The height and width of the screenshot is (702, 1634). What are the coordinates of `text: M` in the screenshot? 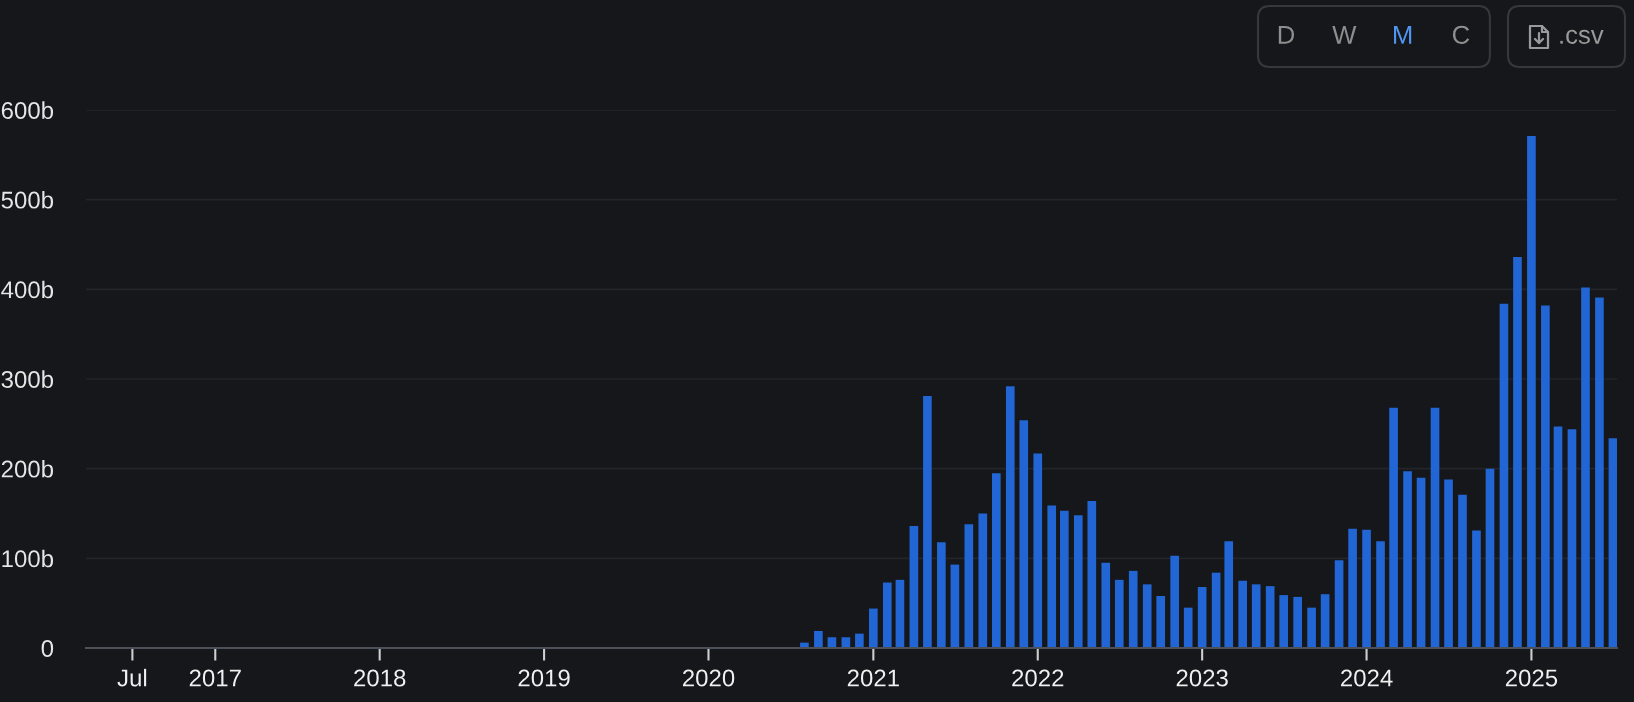 It's located at (1403, 34).